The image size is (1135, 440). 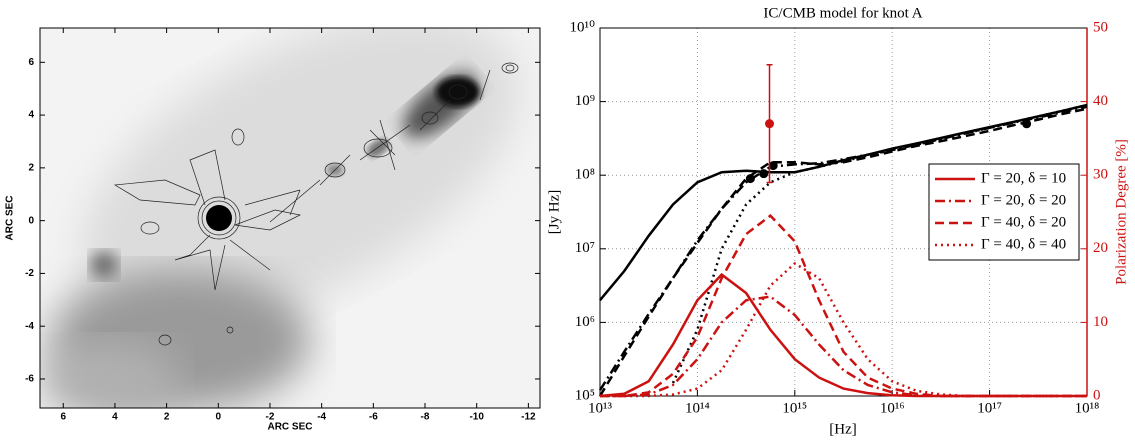 What do you see at coordinates (289, 427) in the screenshot?
I see `x-axis-label: ARC SEC` at bounding box center [289, 427].